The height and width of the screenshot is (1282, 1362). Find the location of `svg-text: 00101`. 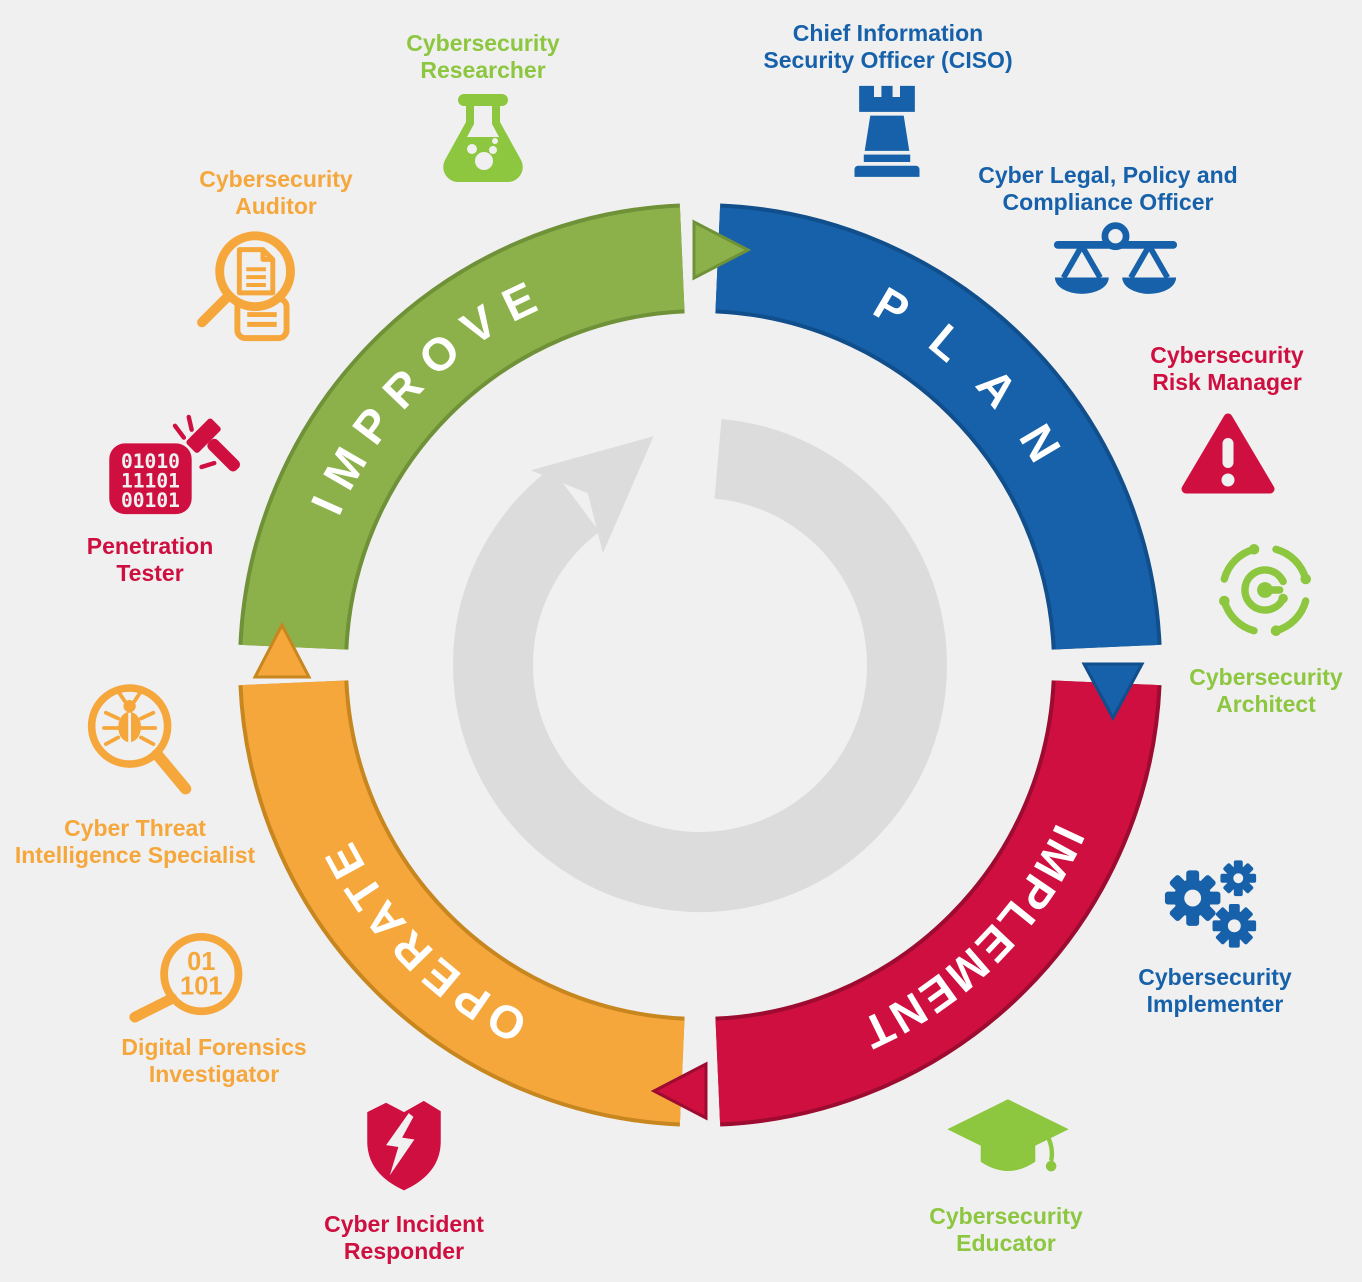

svg-text: 00101 is located at coordinates (150, 500).